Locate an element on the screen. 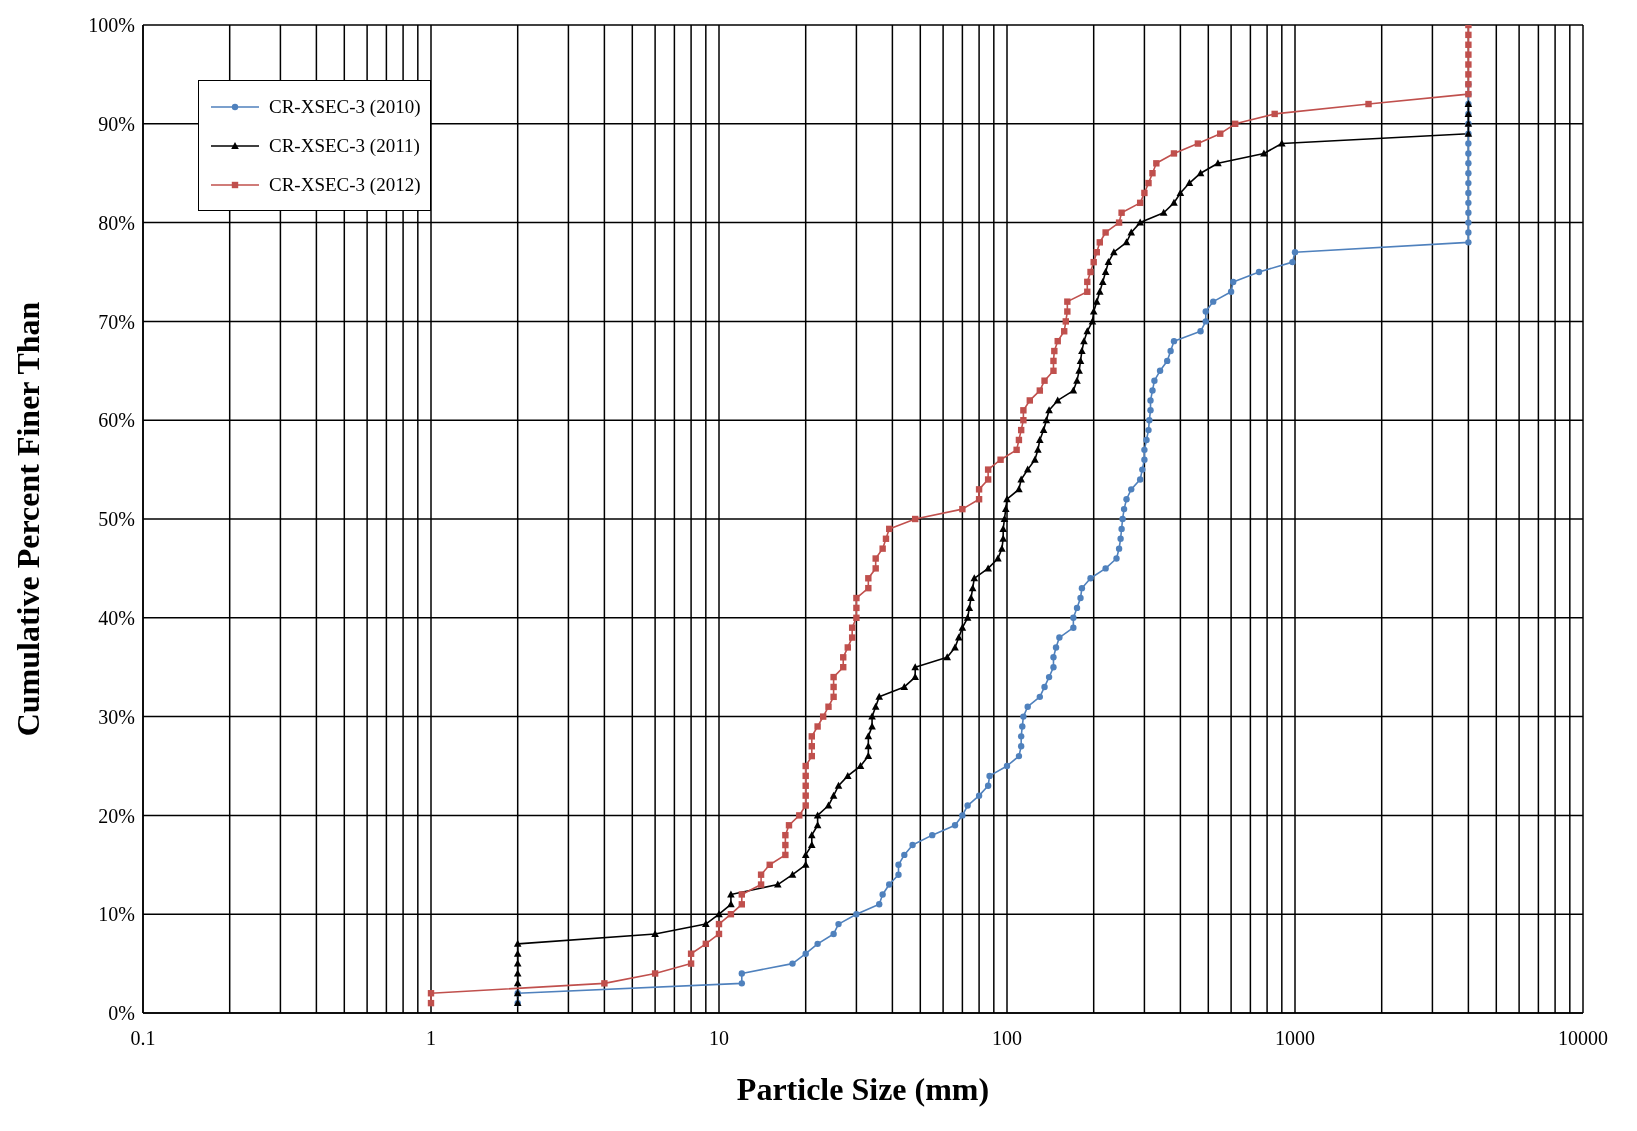 This screenshot has width=1637, height=1131. legend-label: CR-XSEC-3 (2011) is located at coordinates (344, 145).